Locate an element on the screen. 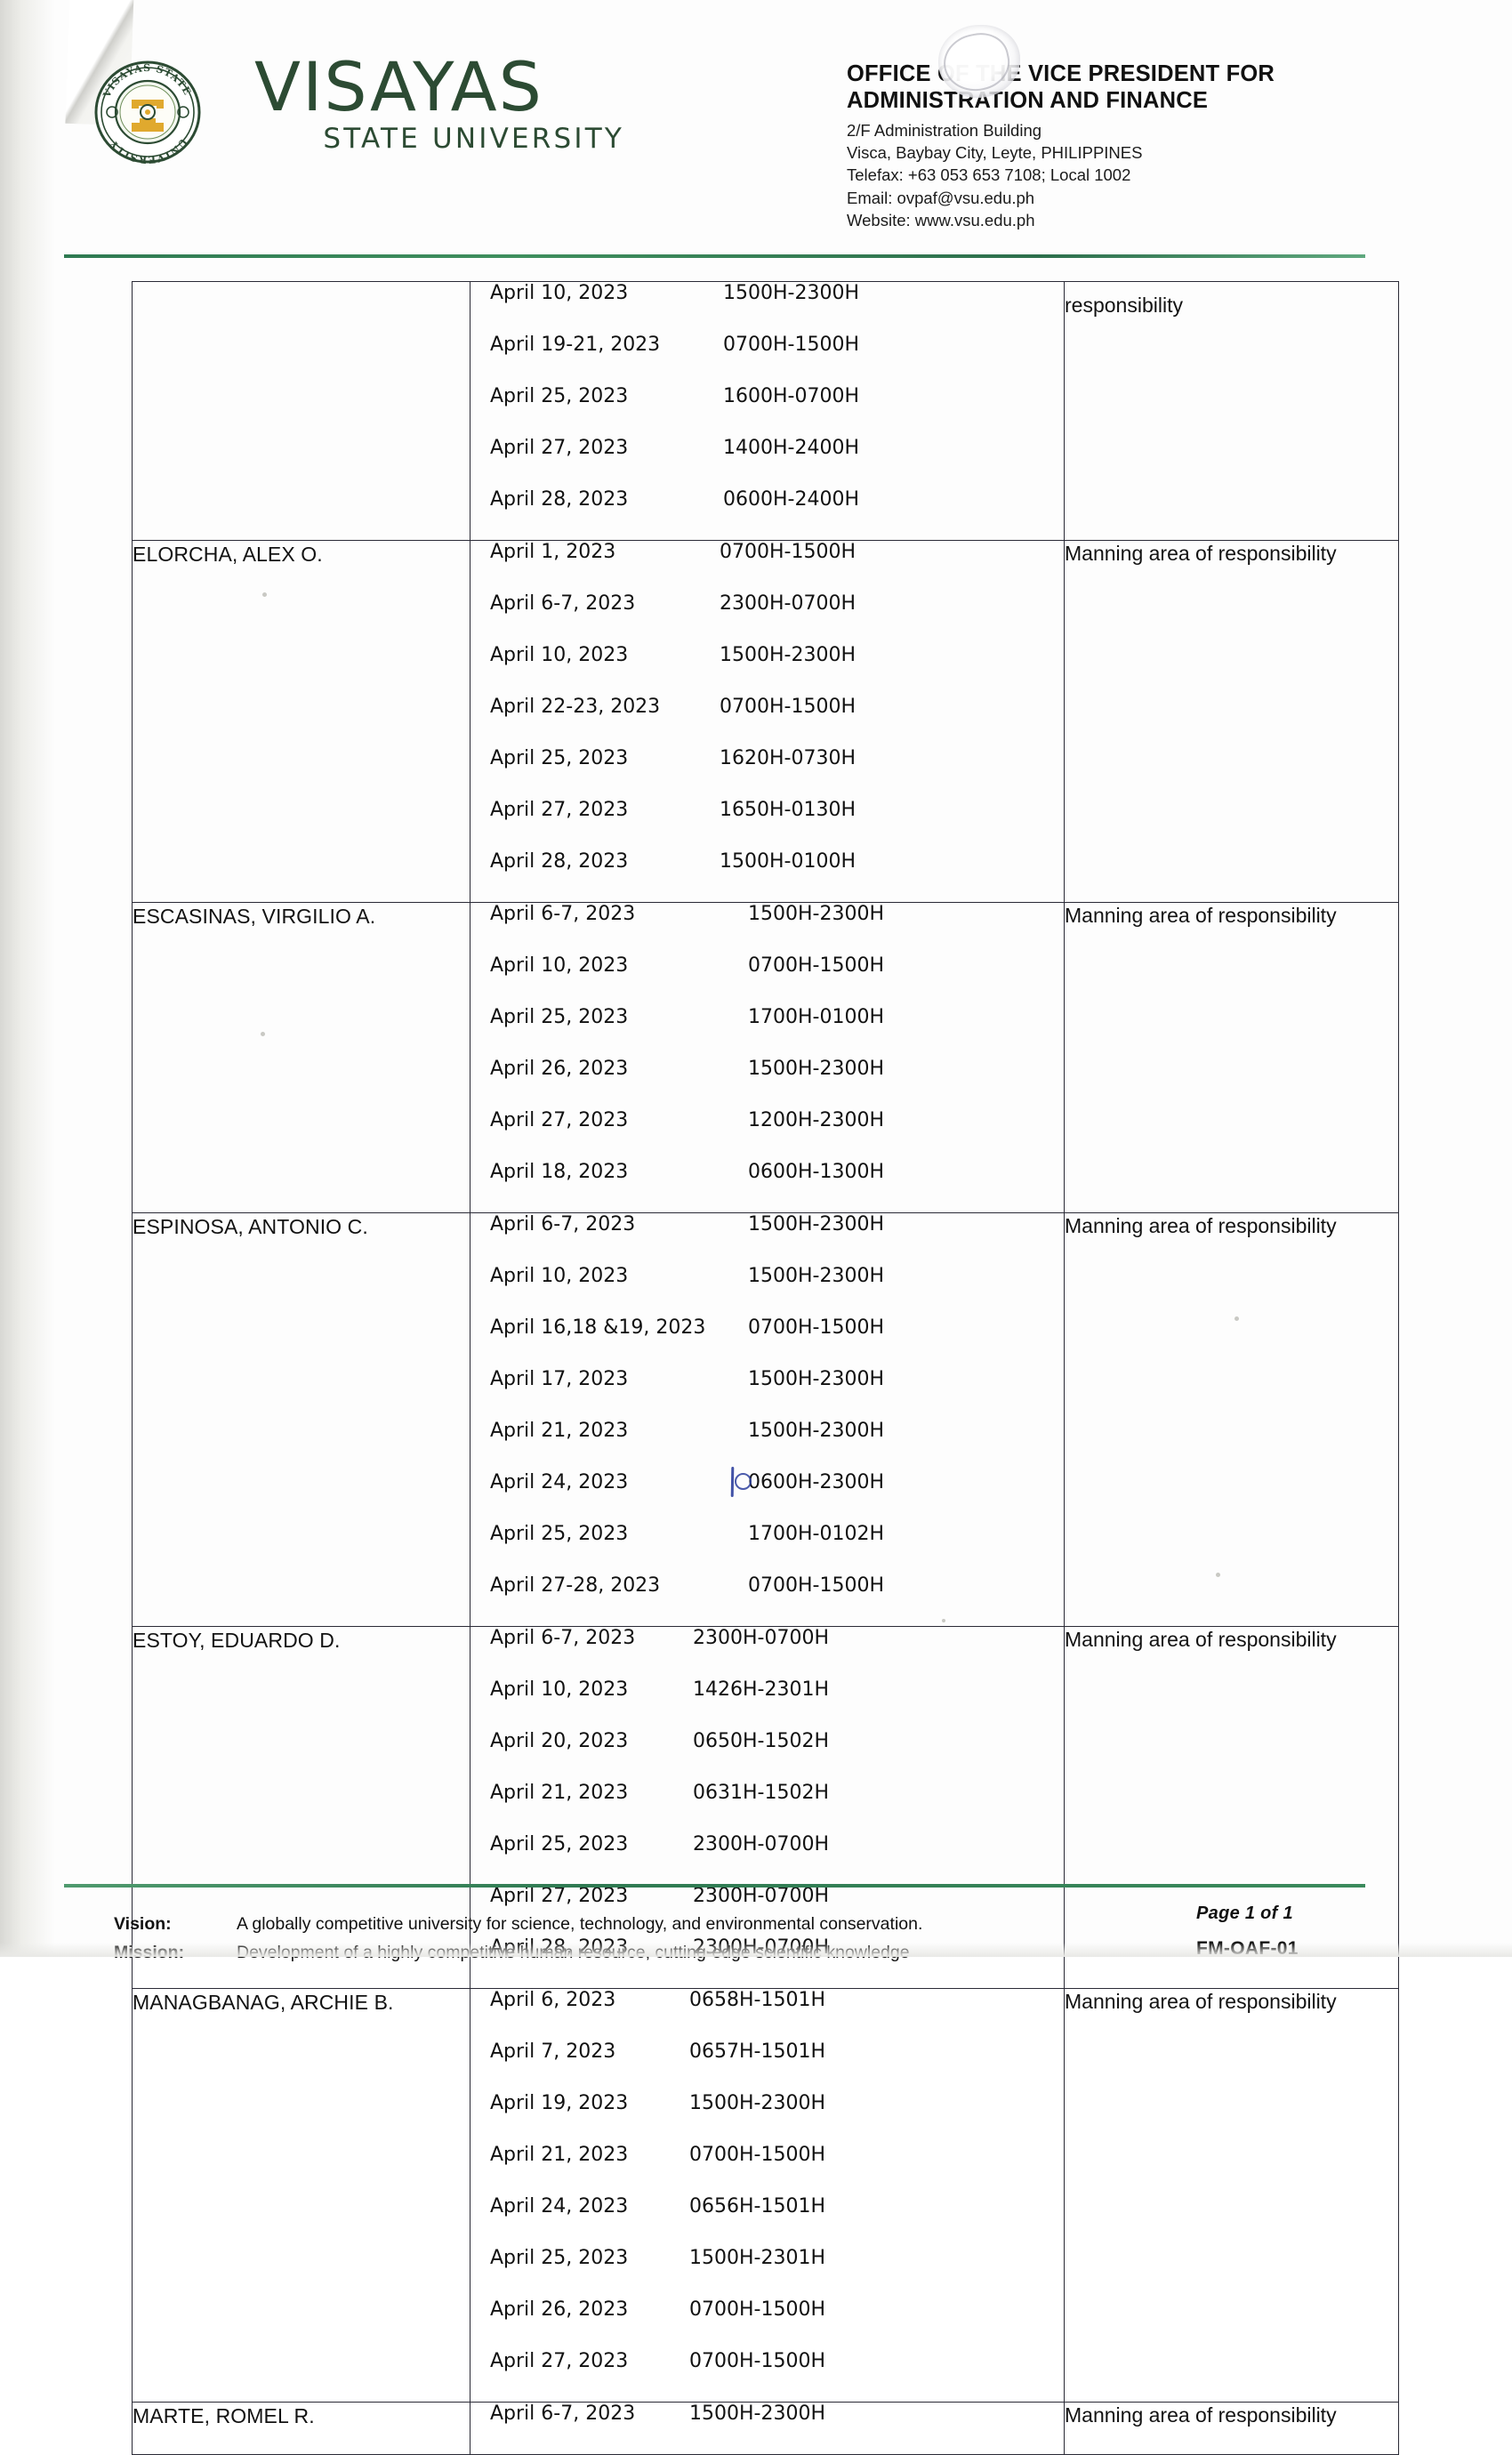  duty-entry: April 20, 2023 0650H-1502H is located at coordinates (767, 1756).